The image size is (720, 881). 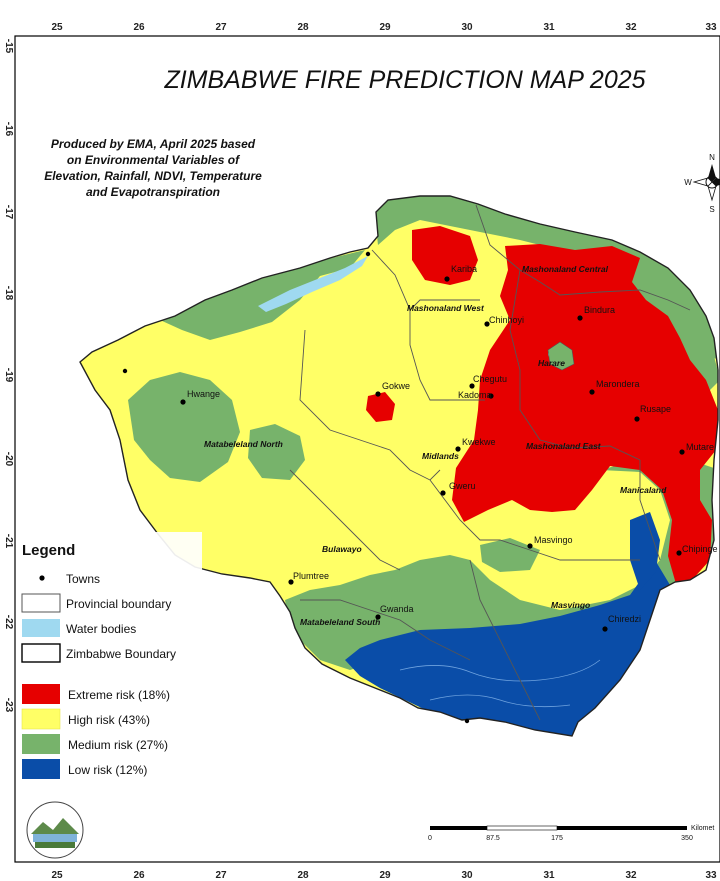 What do you see at coordinates (109, 720) in the screenshot?
I see `svg-text: High risk (43%)` at bounding box center [109, 720].